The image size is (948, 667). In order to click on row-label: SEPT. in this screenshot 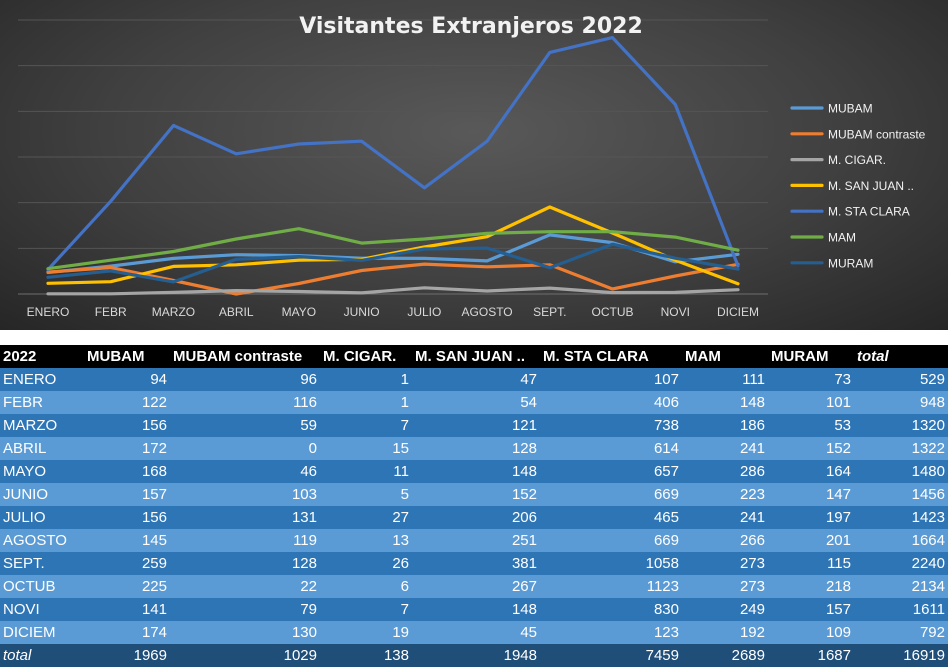, I will do `click(42, 563)`.